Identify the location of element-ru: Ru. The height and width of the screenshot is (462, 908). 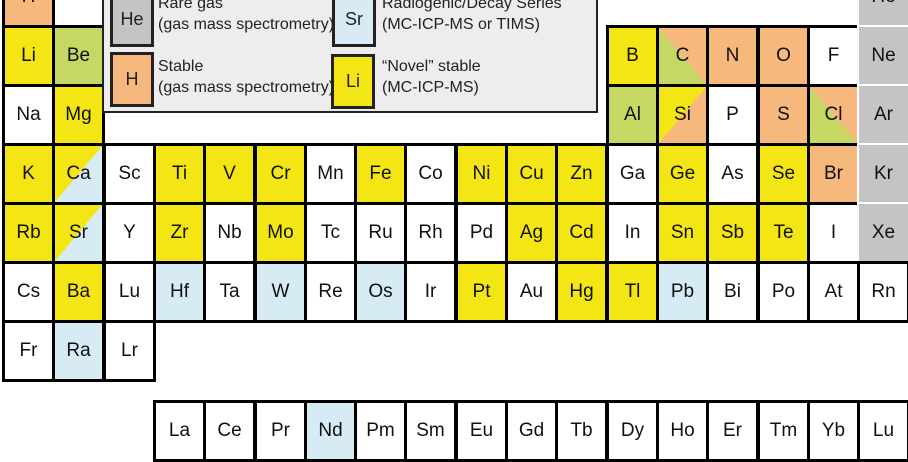
(380, 233).